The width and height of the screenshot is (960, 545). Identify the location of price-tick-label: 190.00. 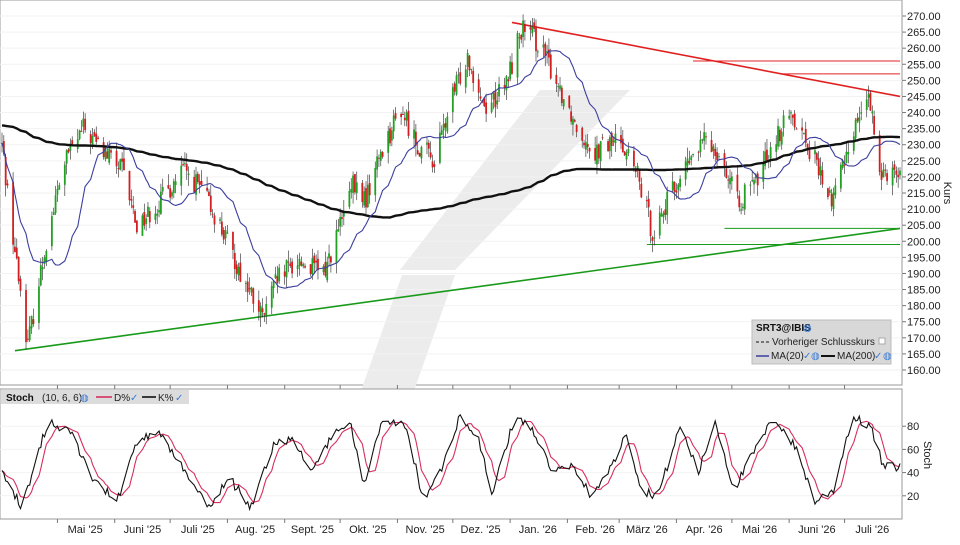
(924, 274).